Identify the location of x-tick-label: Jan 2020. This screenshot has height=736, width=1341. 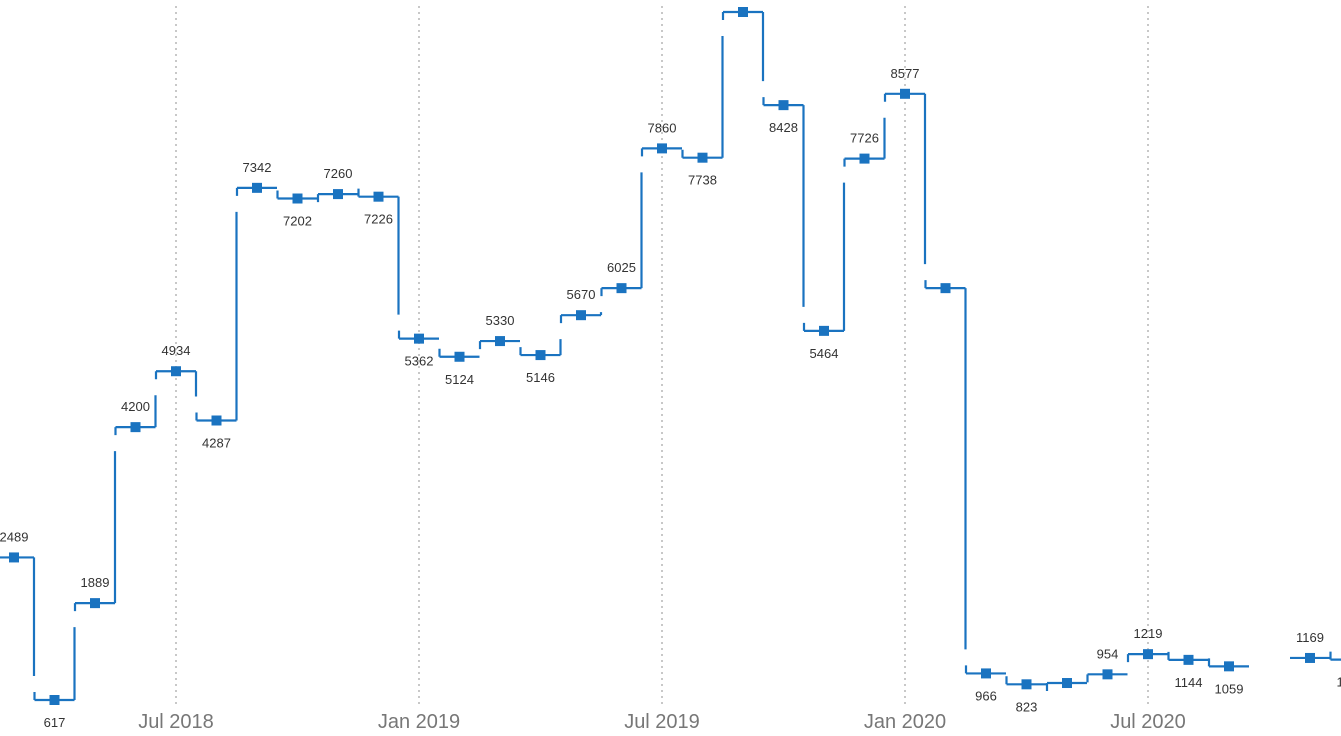
(905, 722).